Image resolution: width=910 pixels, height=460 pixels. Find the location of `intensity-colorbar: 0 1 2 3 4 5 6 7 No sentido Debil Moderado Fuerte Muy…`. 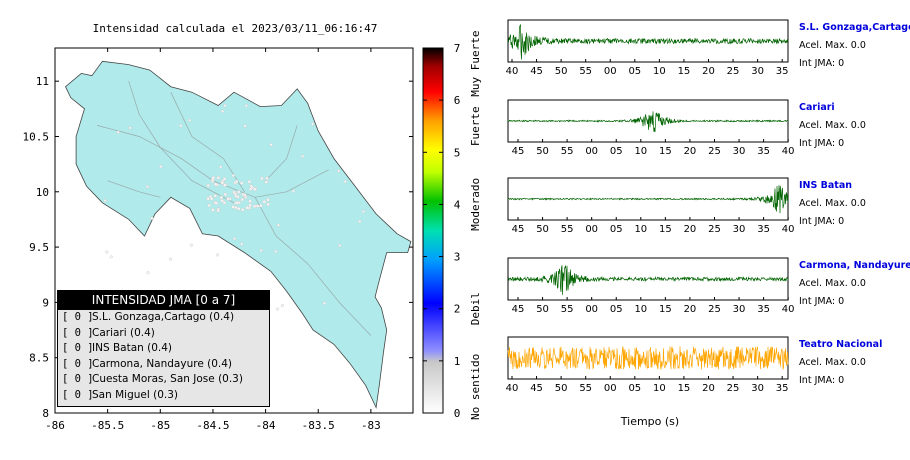

intensity-colorbar: 0 1 2 3 4 5 6 7 No sentido Debil Moderado Fuerte Muy… is located at coordinates (452, 225).